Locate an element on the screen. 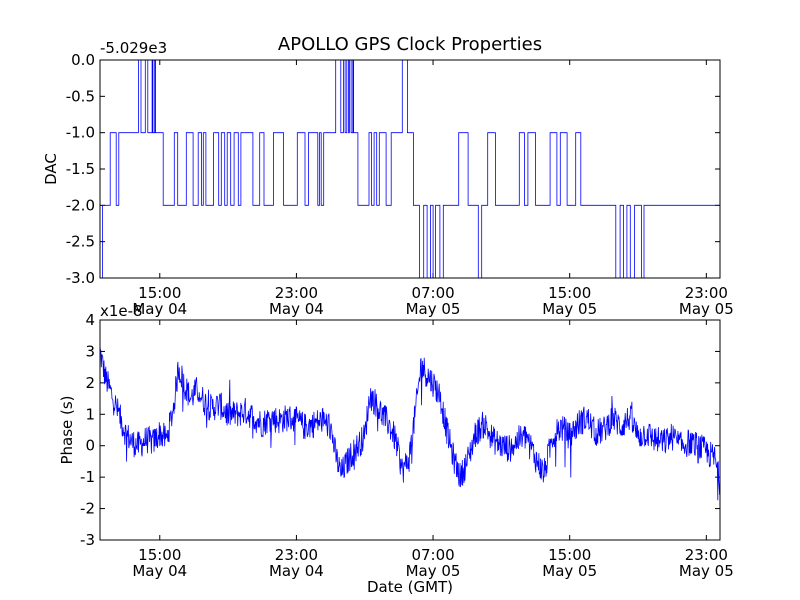 Image resolution: width=800 pixels, height=600 pixels. dac-y-axis-label: DAC is located at coordinates (51, 169).